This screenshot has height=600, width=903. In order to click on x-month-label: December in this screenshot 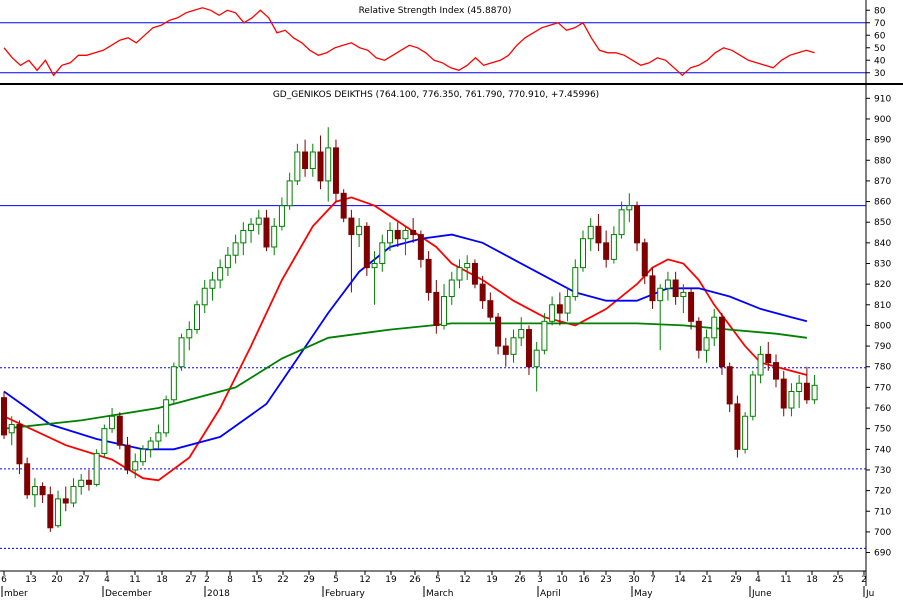, I will do `click(128, 594)`.